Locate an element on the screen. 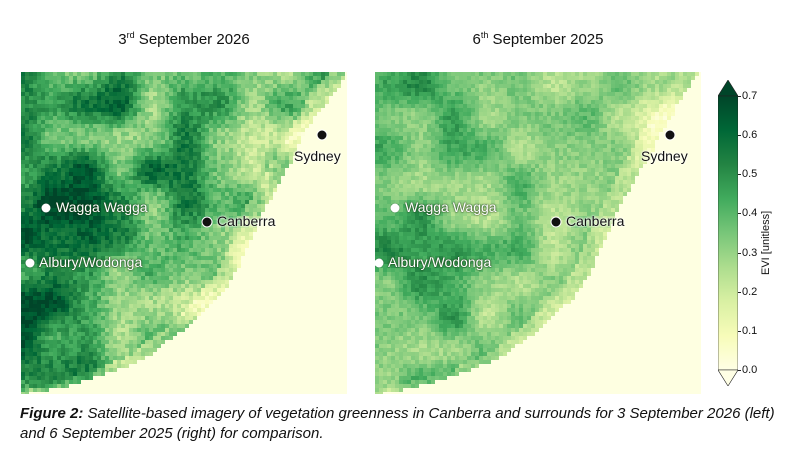 Image resolution: width=800 pixels, height=473 pixels. panel-title-left: 3rd September 2026 is located at coordinates (184, 39).